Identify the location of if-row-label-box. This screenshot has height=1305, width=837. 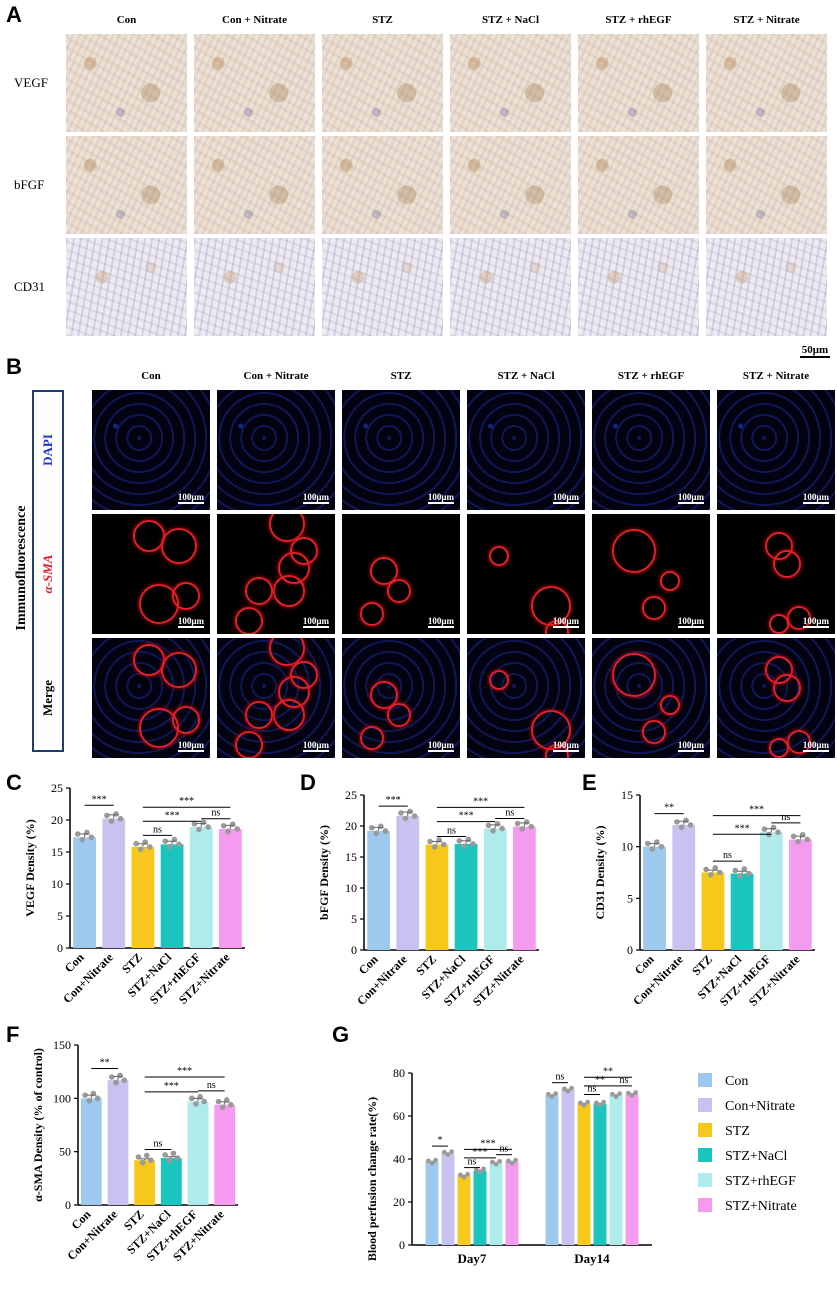
(48, 571).